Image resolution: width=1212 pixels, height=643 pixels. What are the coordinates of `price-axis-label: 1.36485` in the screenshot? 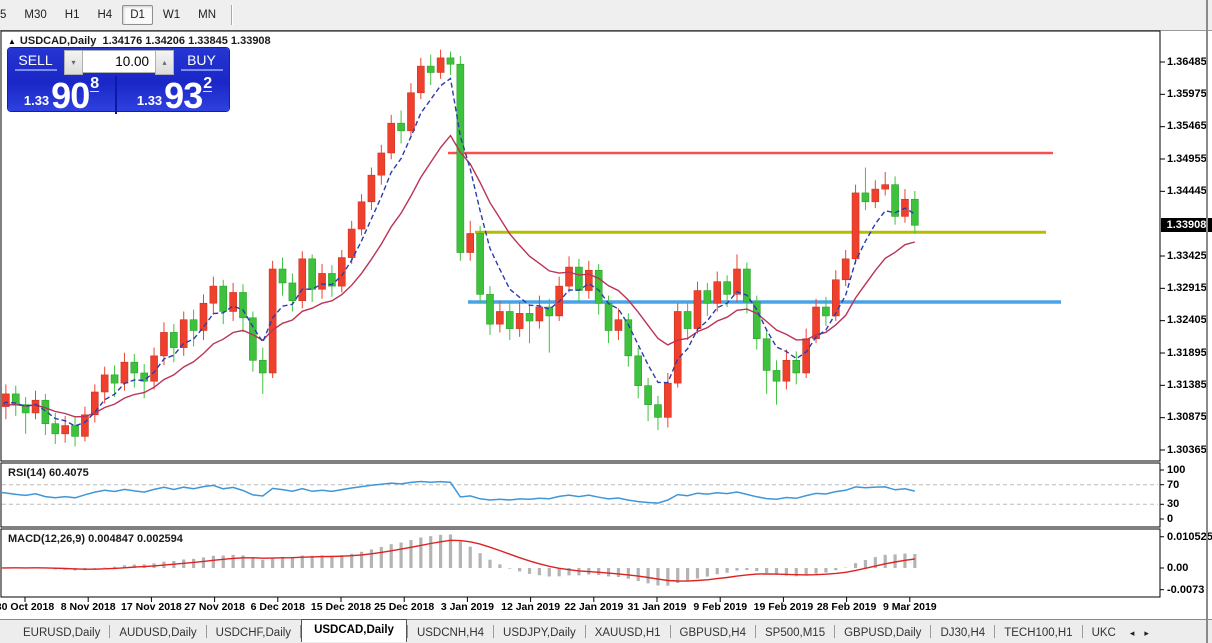 It's located at (1187, 61).